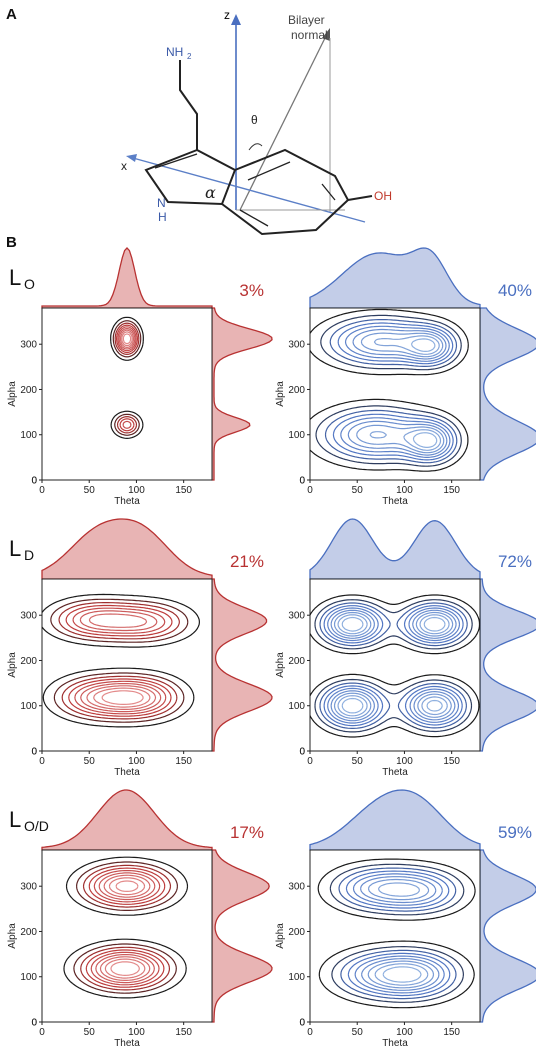 The height and width of the screenshot is (1061, 536). What do you see at coordinates (124, 166) in the screenshot?
I see `x-axis-label: x` at bounding box center [124, 166].